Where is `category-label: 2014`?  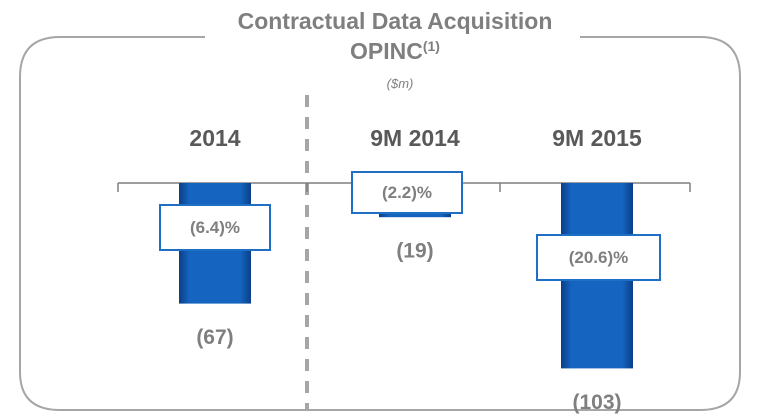 category-label: 2014 is located at coordinates (214, 138).